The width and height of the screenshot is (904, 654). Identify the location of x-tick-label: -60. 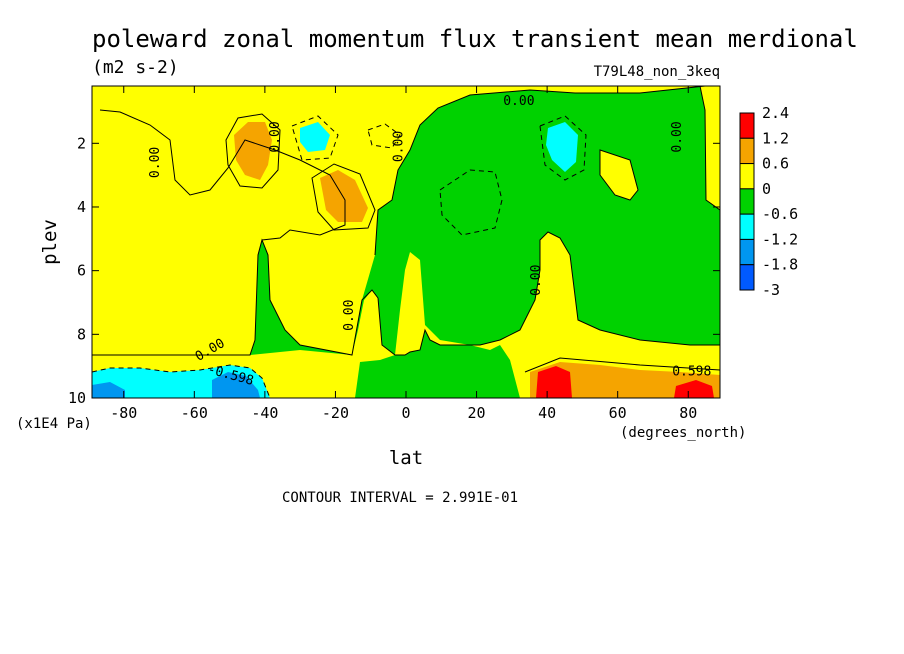
(194, 413).